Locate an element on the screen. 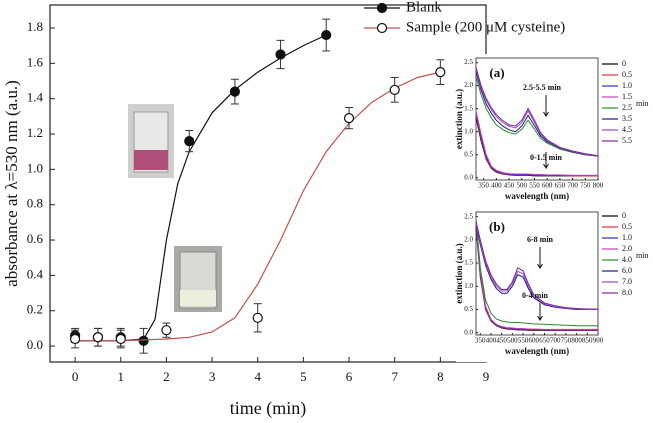 Image resolution: width=653 pixels, height=423 pixels. x-tick-label: 2 is located at coordinates (166, 376).